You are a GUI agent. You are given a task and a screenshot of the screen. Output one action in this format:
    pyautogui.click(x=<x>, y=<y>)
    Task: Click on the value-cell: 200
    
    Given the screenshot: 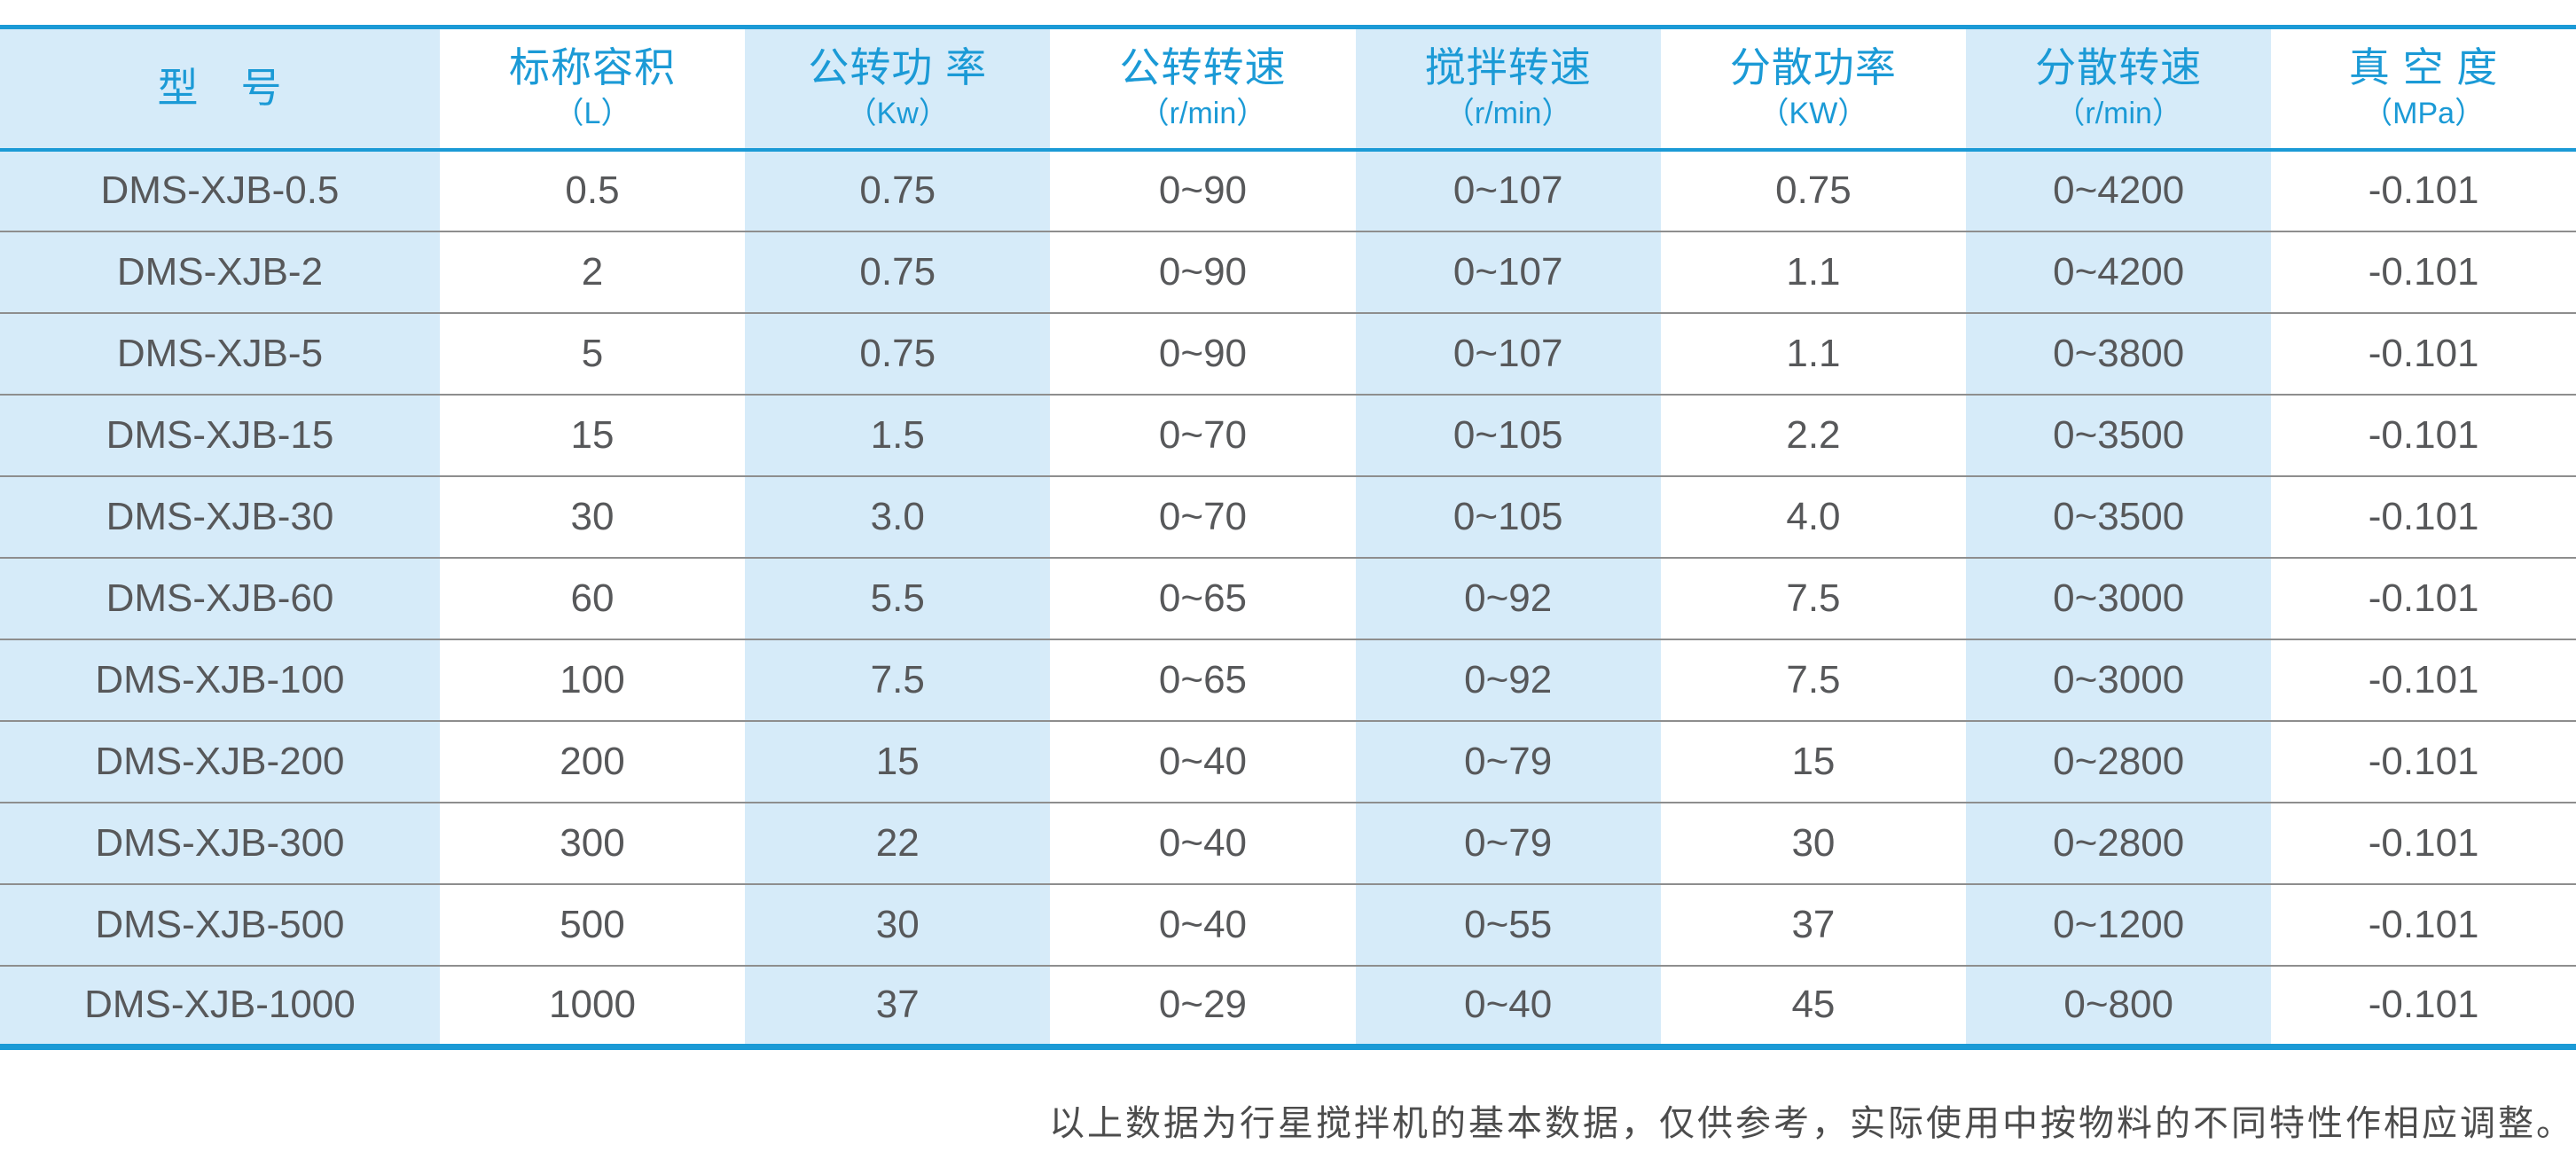 What is the action you would take?
    pyautogui.click(x=592, y=761)
    